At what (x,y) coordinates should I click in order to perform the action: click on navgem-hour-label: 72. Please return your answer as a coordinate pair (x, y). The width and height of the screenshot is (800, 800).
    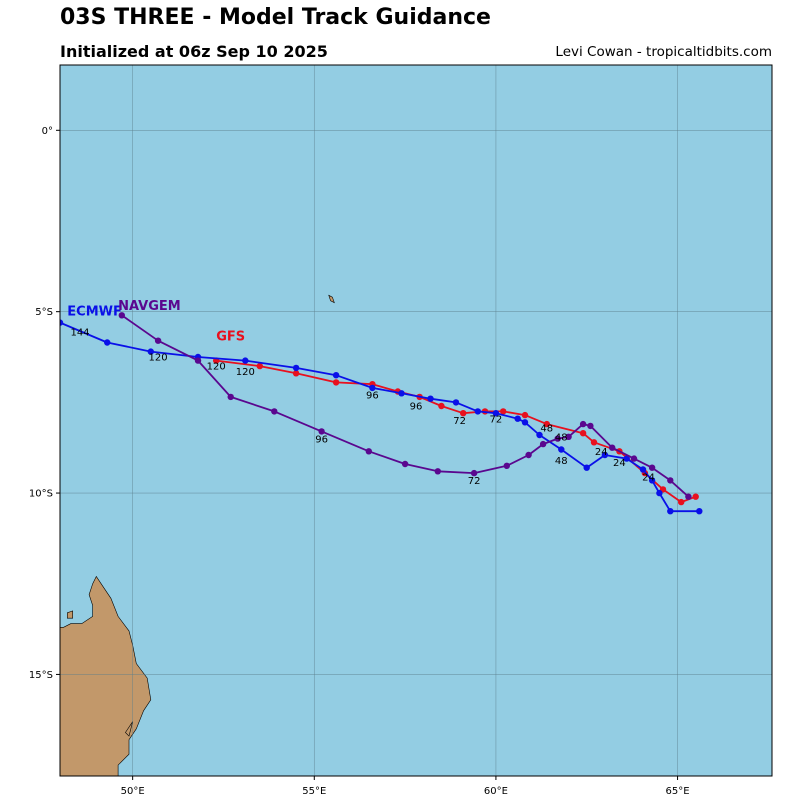
    Looking at the image, I should click on (474, 481).